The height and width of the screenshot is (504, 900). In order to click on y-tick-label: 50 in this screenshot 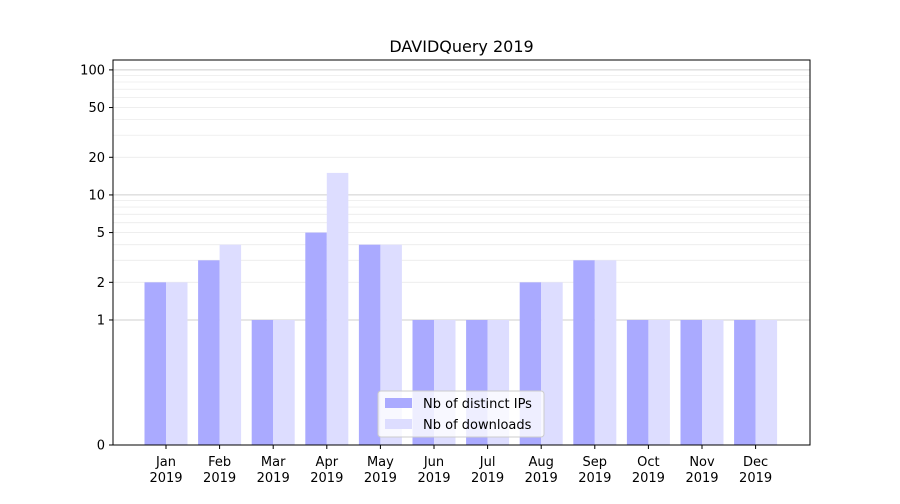, I will do `click(96, 108)`.